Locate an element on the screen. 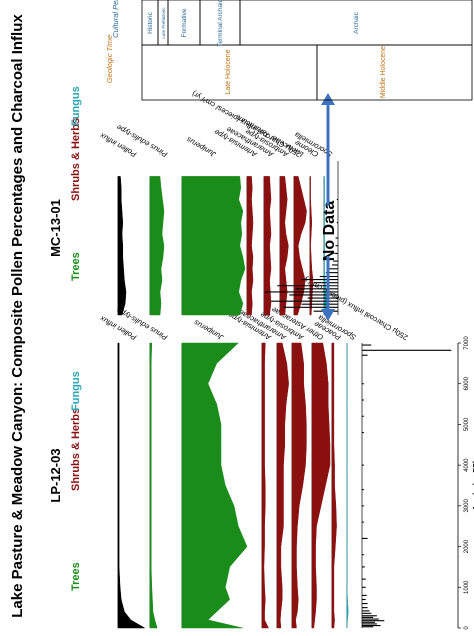 Image resolution: width=474 pixels, height=636 pixels. age-tick-label: 2000 is located at coordinates (467, 546).